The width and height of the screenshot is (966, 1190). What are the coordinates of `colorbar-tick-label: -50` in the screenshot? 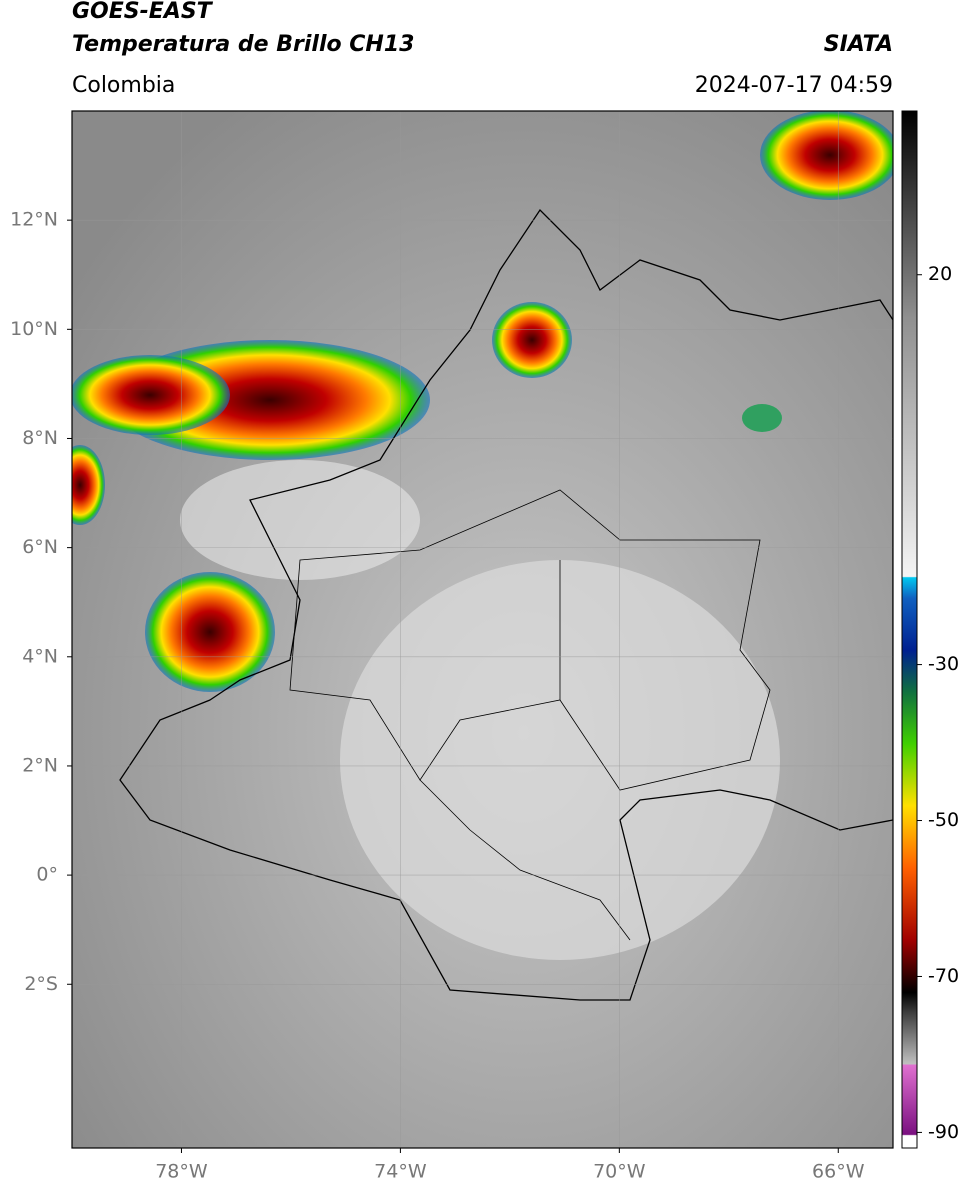 It's located at (943, 820).